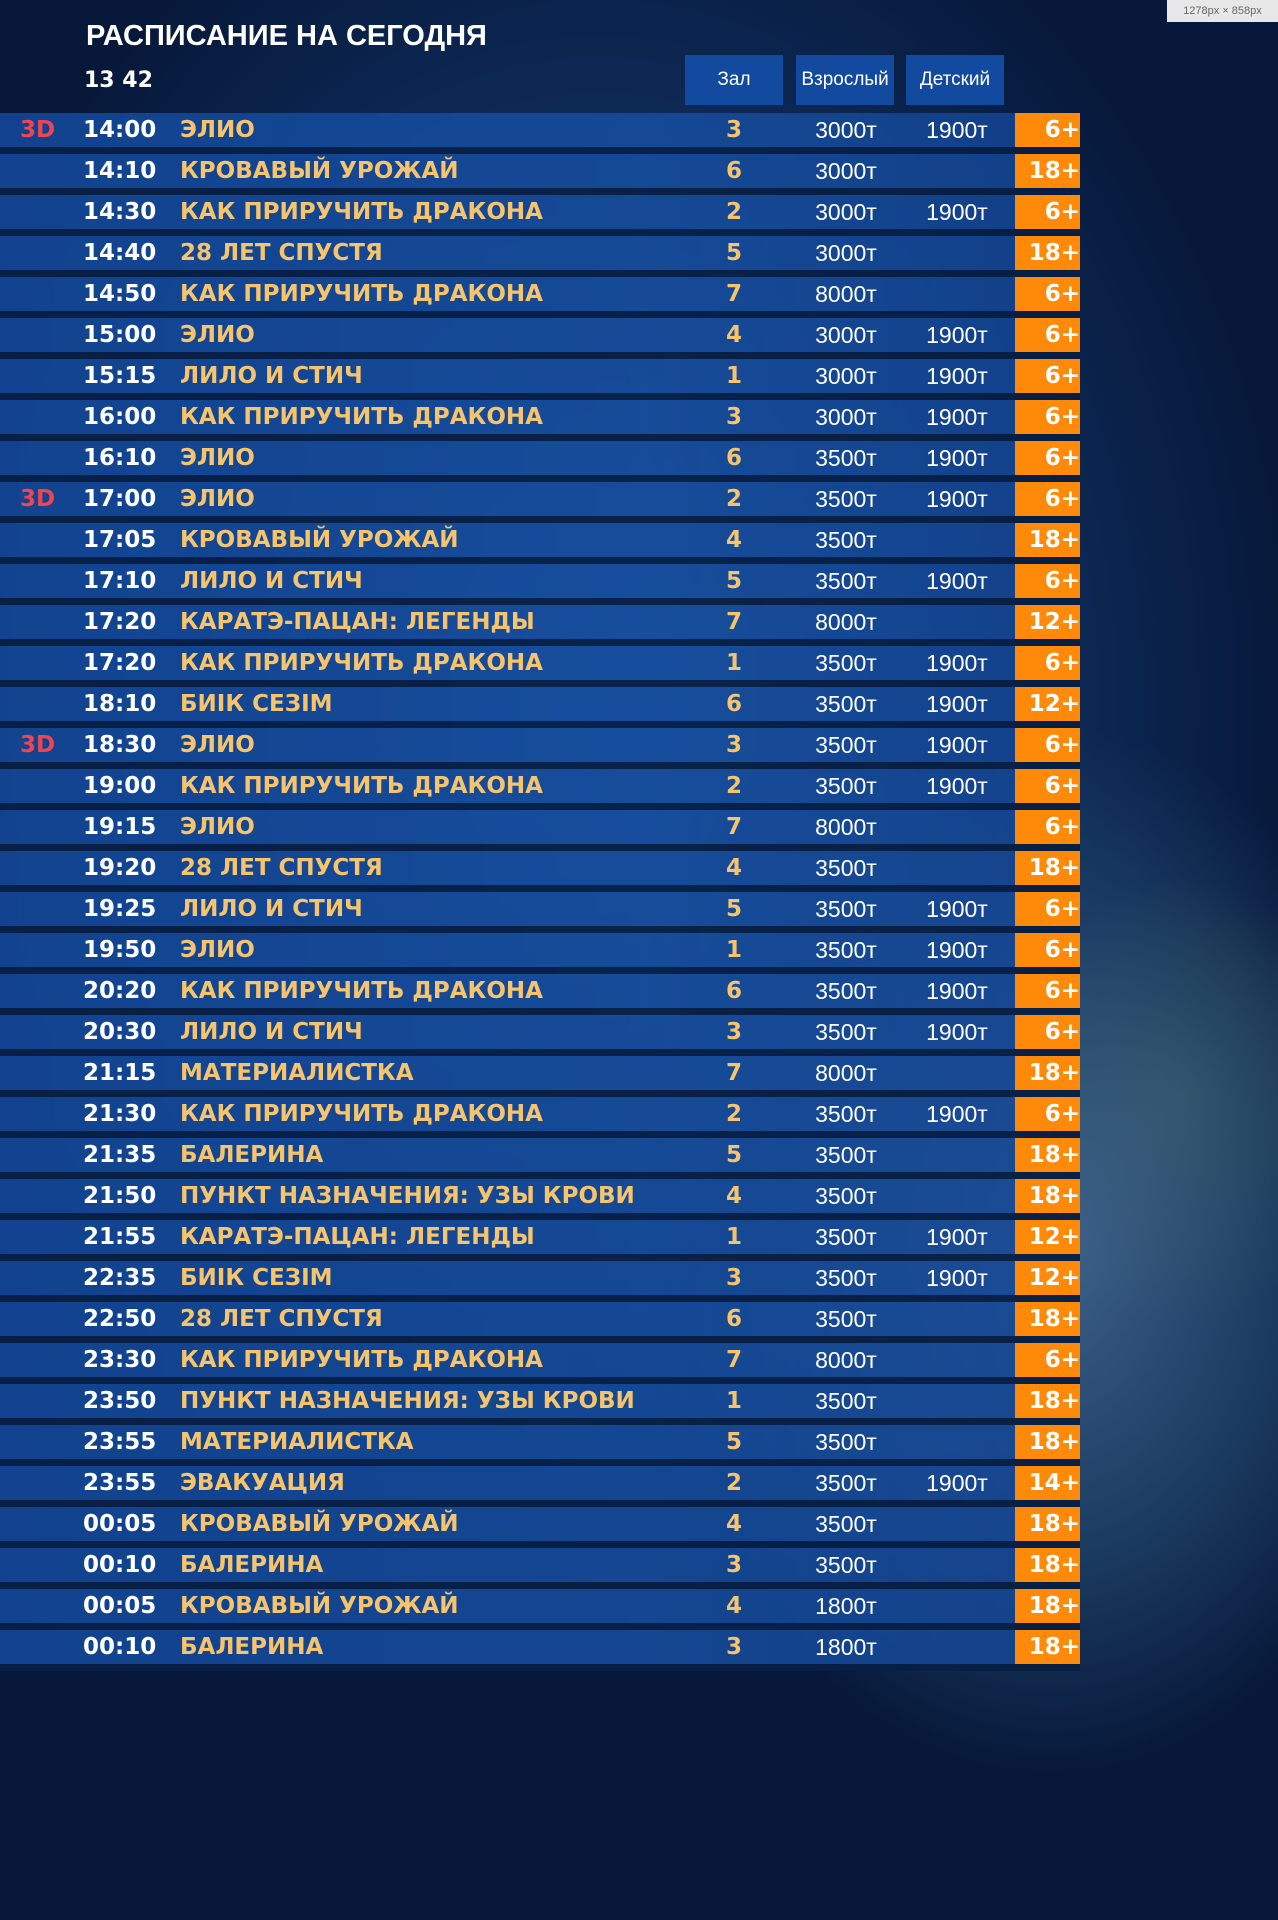 This screenshot has width=1278, height=1920. Describe the element at coordinates (540, 1609) in the screenshot. I see `schedule-row: 00:05 КРОВАВЫЙ УРОЖАЙ 4 1800т 18+` at that location.